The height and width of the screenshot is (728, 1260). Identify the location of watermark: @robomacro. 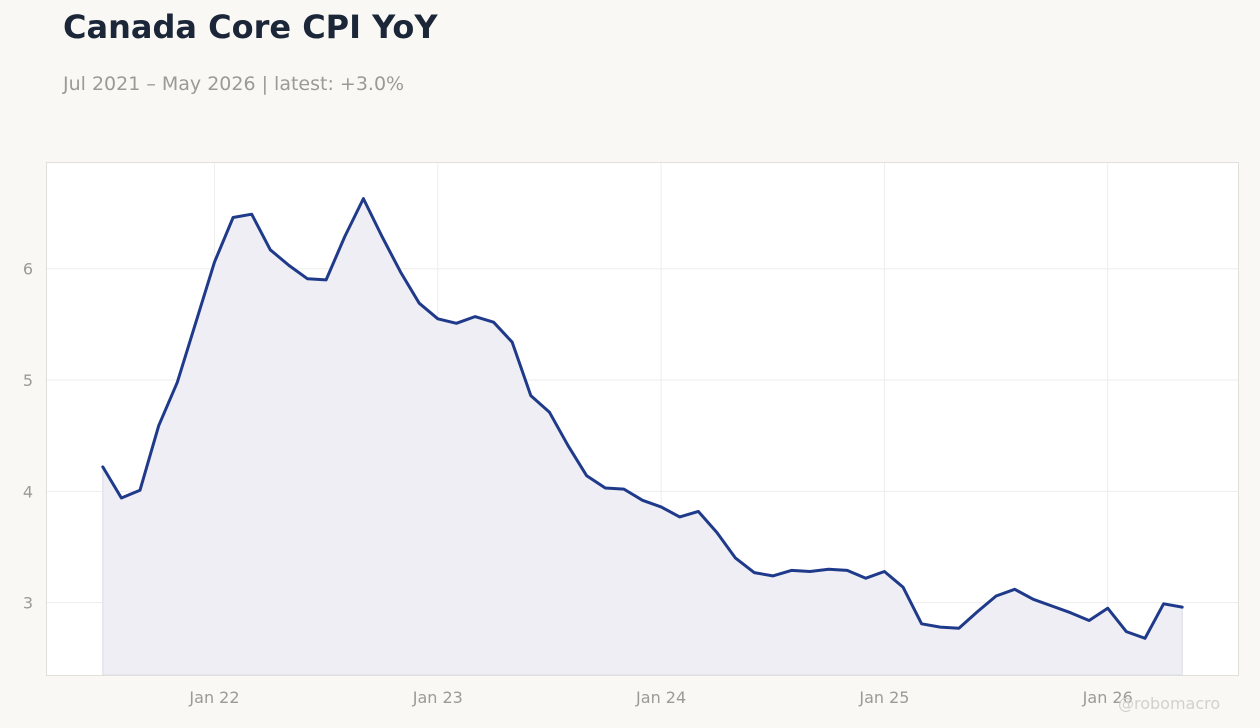
(1169, 703).